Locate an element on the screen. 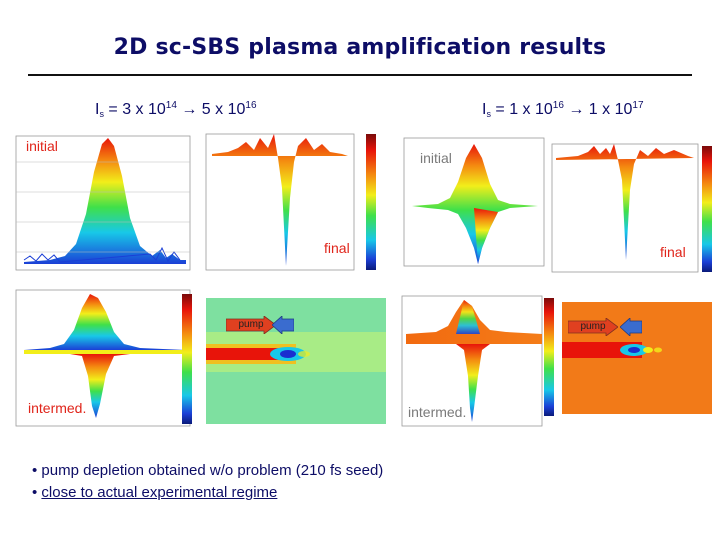 Image resolution: width=720 pixels, height=540 pixels. slide-title: 2D sc-SBS plasma amplification results is located at coordinates (360, 47).